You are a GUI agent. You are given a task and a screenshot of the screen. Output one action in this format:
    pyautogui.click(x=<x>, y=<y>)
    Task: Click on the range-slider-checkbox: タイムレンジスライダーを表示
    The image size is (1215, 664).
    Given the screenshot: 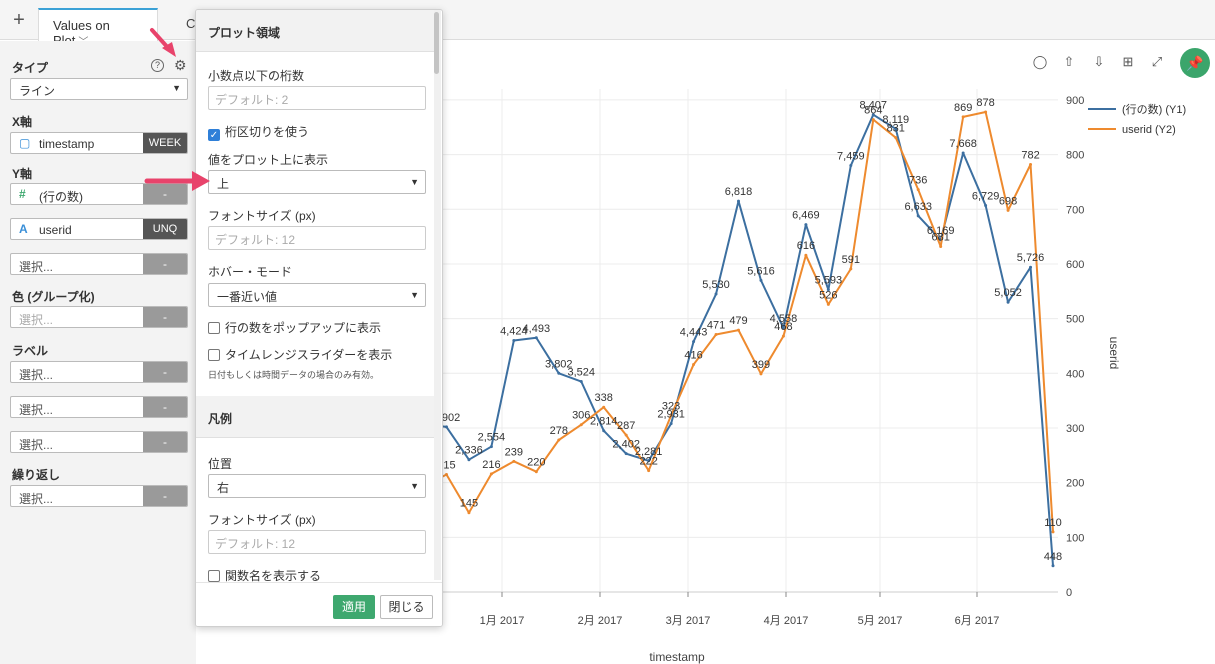 What is the action you would take?
    pyautogui.click(x=300, y=354)
    